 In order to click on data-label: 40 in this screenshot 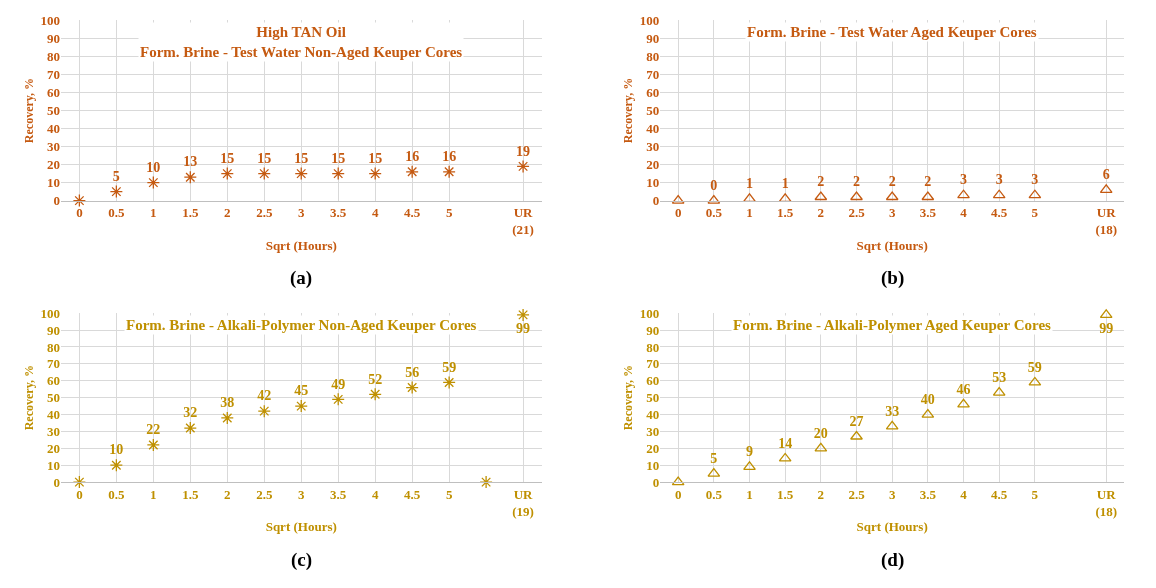, I will do `click(927, 399)`.